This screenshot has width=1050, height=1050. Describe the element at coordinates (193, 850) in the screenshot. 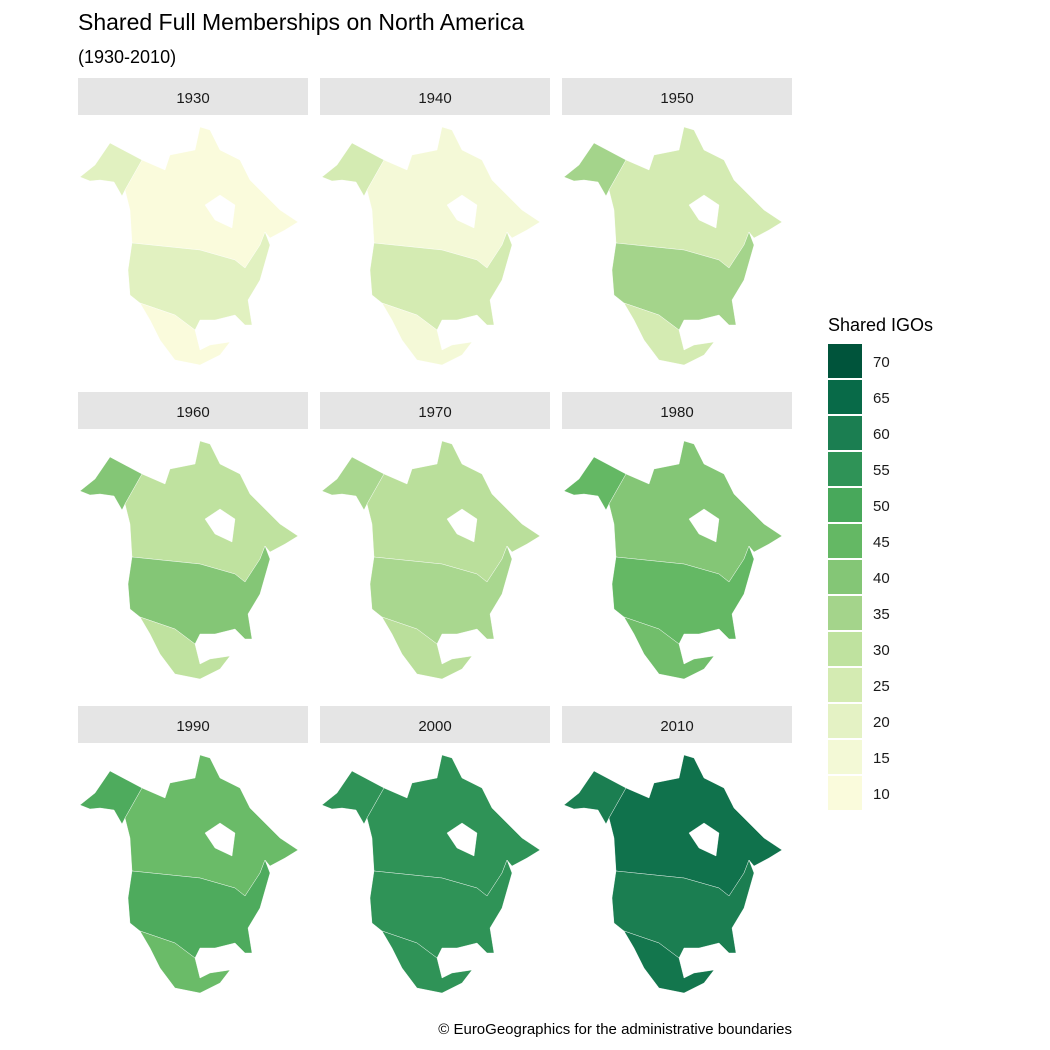

I see `facet-panel-1990: 1990` at that location.